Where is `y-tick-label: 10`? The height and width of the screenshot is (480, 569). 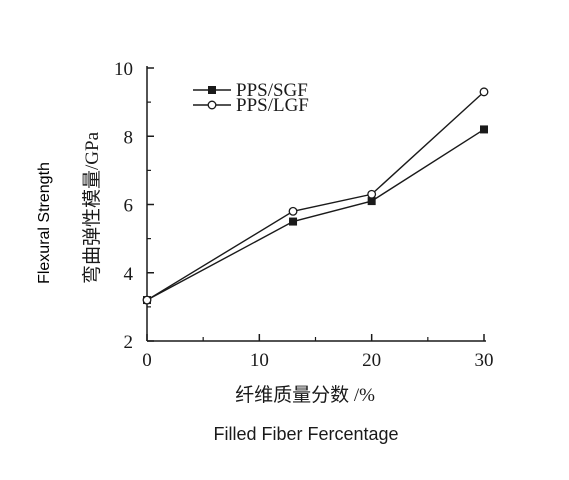
y-tick-label: 10 is located at coordinates (123, 69).